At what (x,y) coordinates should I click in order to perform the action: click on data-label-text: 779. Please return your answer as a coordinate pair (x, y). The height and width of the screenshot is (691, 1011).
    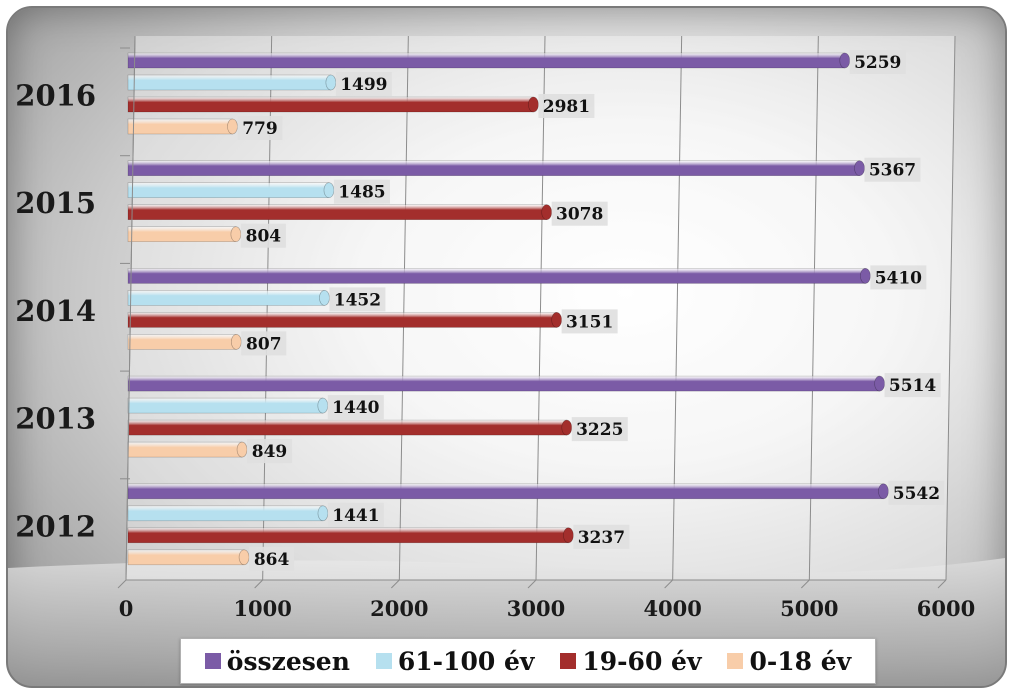
    Looking at the image, I should click on (260, 129).